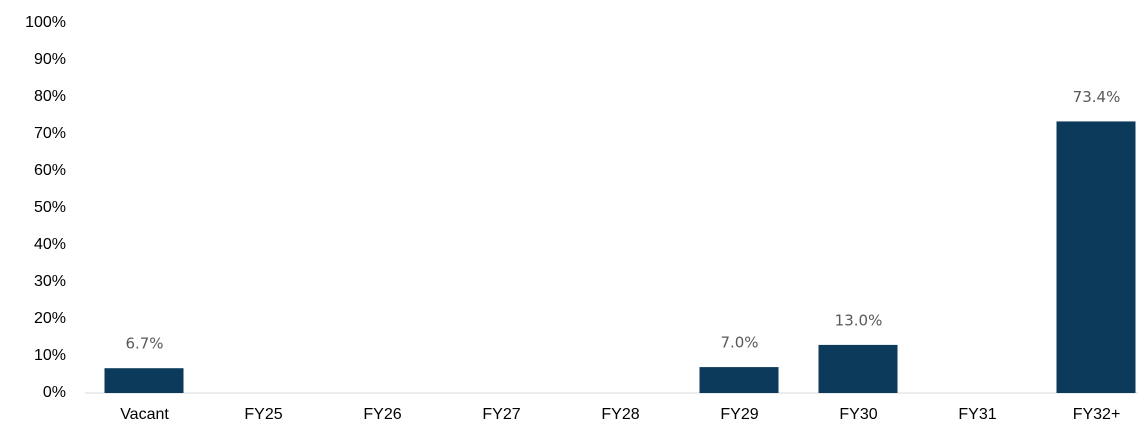  Describe the element at coordinates (977, 414) in the screenshot. I see `x-tick-label: FY31` at that location.